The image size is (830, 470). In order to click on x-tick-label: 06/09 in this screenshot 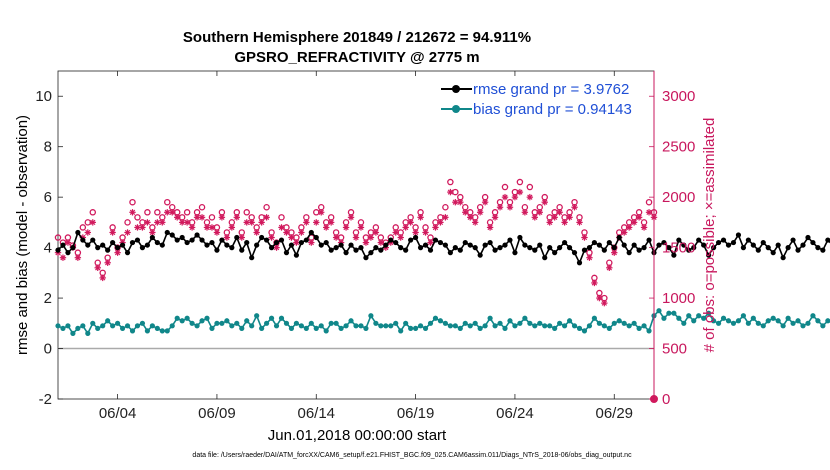, I will do `click(217, 413)`.